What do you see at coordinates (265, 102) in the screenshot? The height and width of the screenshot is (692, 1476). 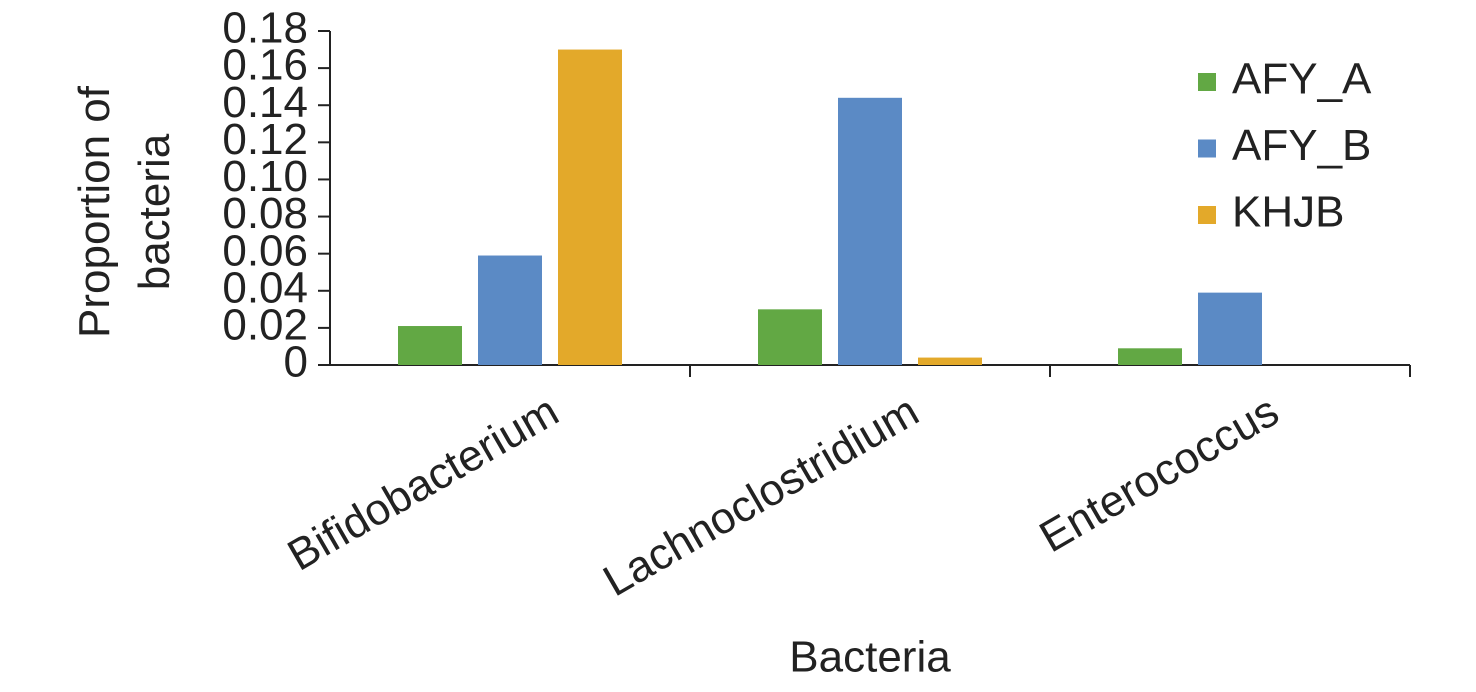 I see `y-tick-label: 0.14` at bounding box center [265, 102].